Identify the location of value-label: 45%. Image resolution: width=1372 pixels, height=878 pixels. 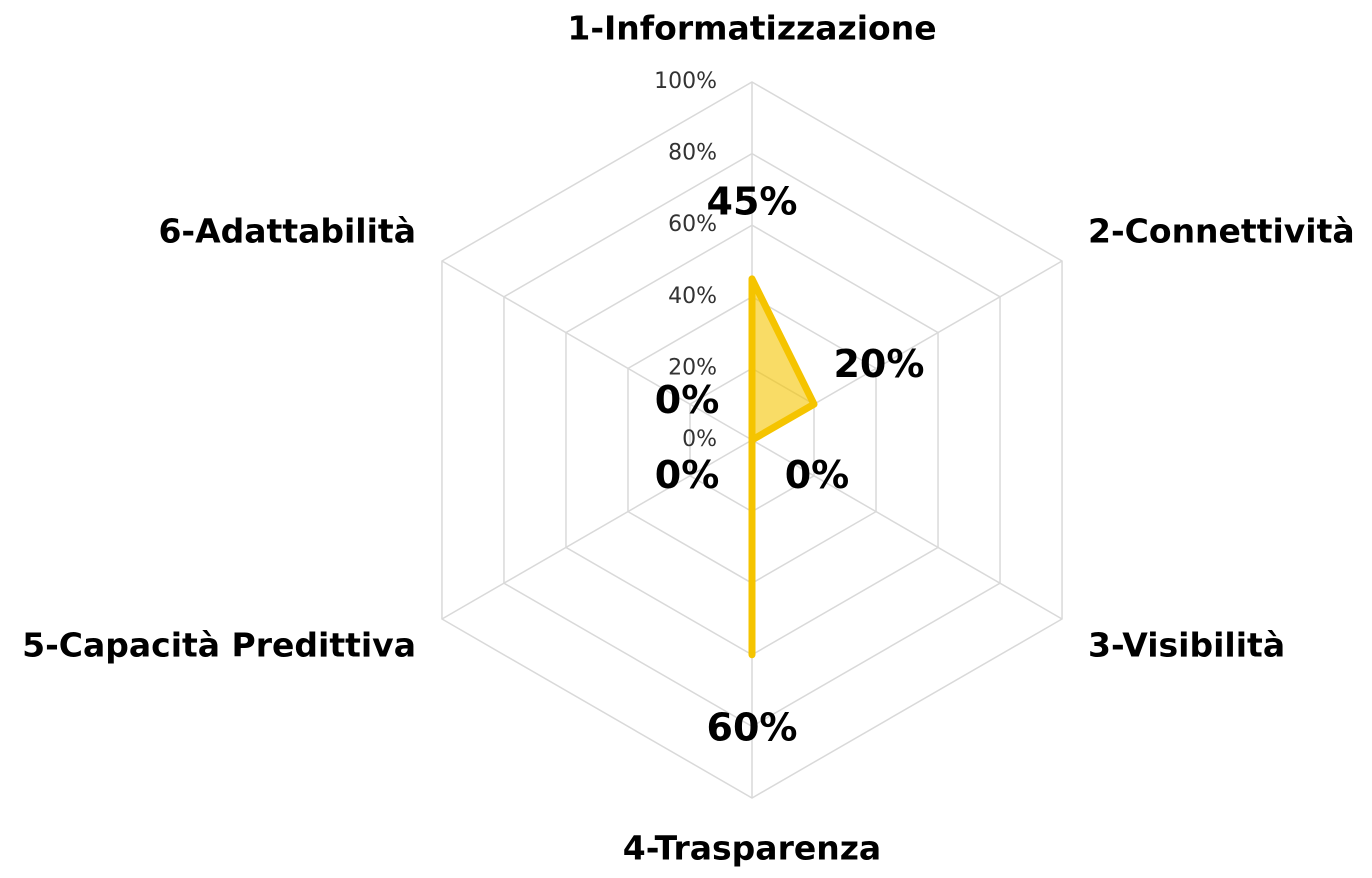
(752, 201).